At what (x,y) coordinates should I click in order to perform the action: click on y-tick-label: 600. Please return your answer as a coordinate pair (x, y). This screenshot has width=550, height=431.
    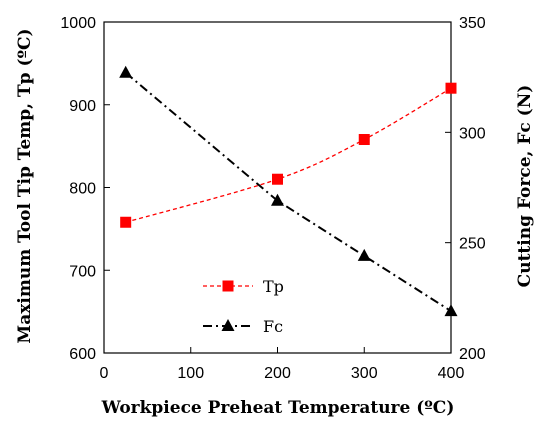
    Looking at the image, I should click on (82, 354).